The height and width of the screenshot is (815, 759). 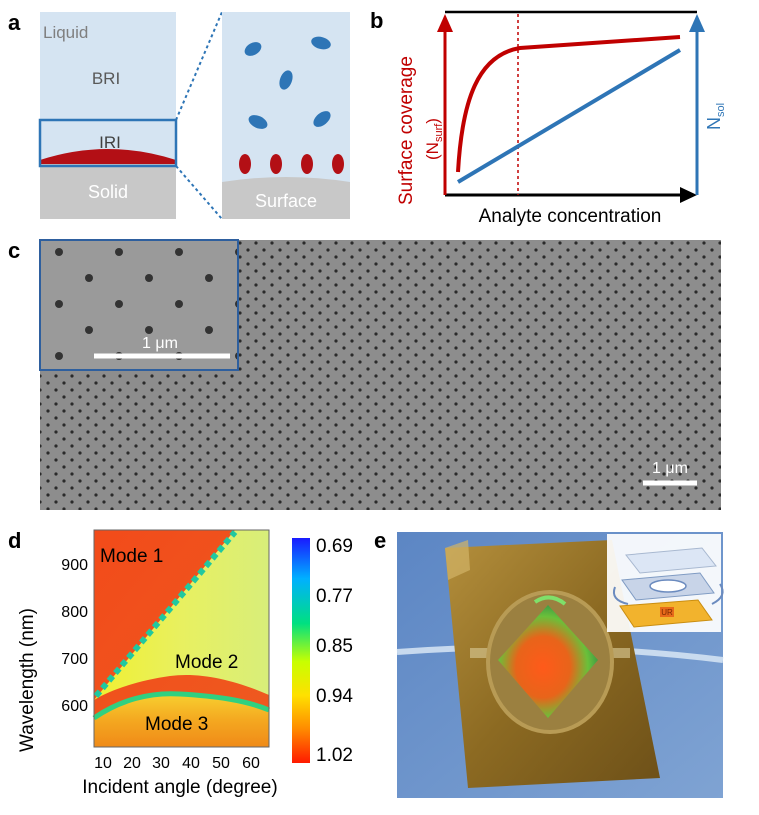 I want to click on mode1-label: Mode 1, so click(x=131, y=556).